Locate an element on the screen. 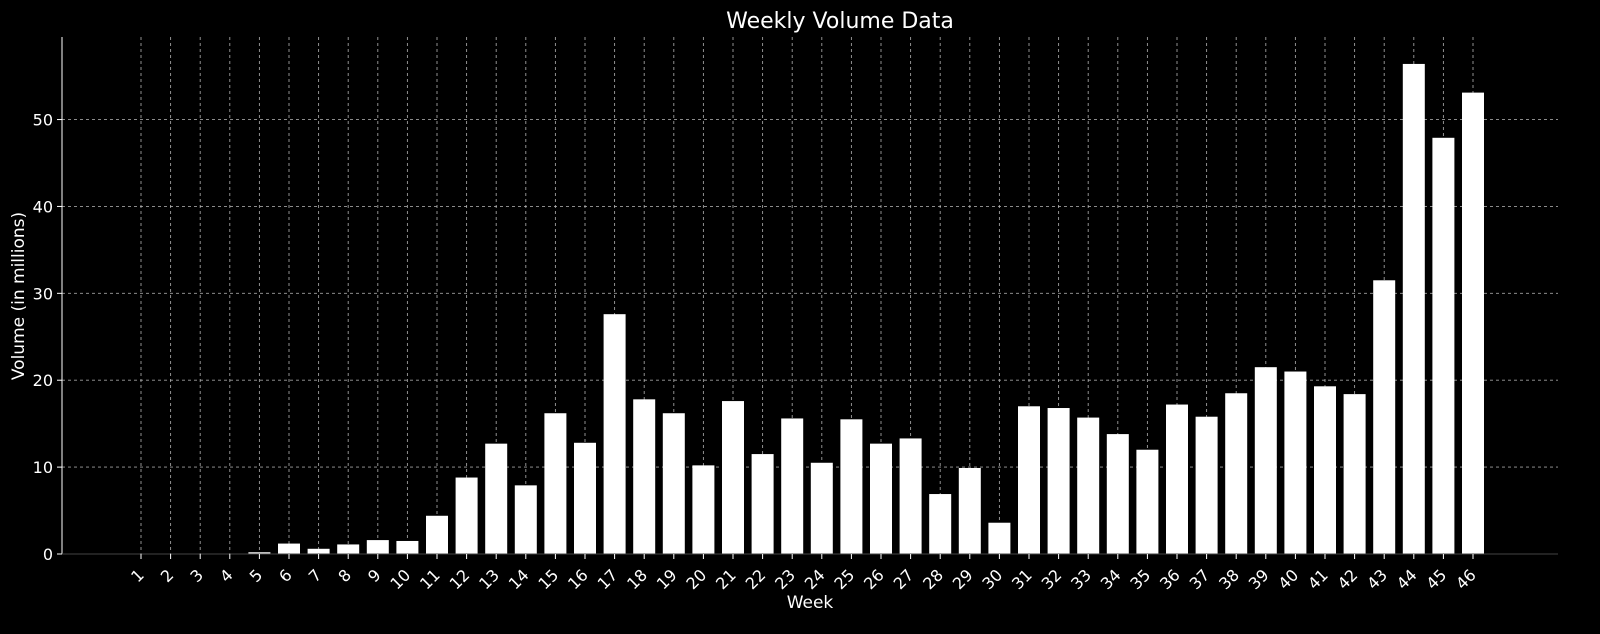 This screenshot has height=634, width=1600. x-tick-label: 36 is located at coordinates (1170, 579).